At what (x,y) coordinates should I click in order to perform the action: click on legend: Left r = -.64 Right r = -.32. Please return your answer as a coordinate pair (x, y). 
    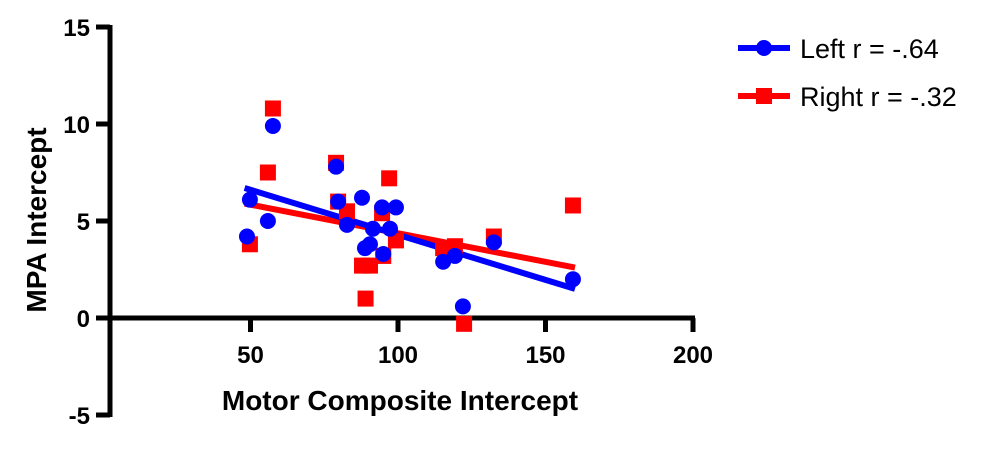
    Looking at the image, I should click on (847, 73).